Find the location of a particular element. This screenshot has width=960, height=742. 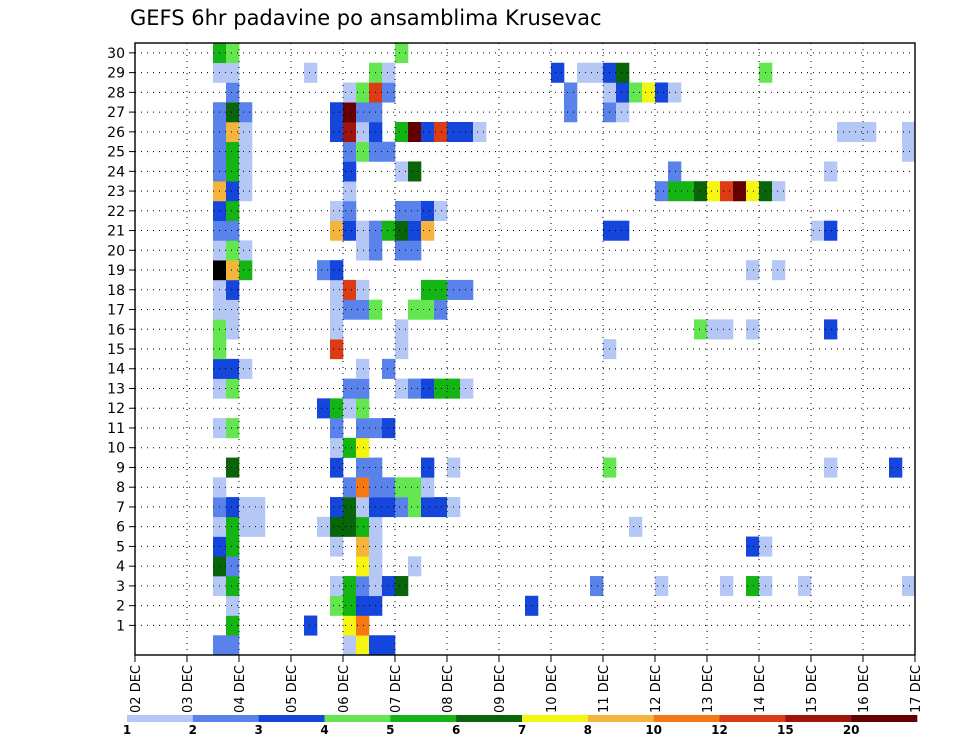

y-tick-label: 17 is located at coordinates (116, 311).